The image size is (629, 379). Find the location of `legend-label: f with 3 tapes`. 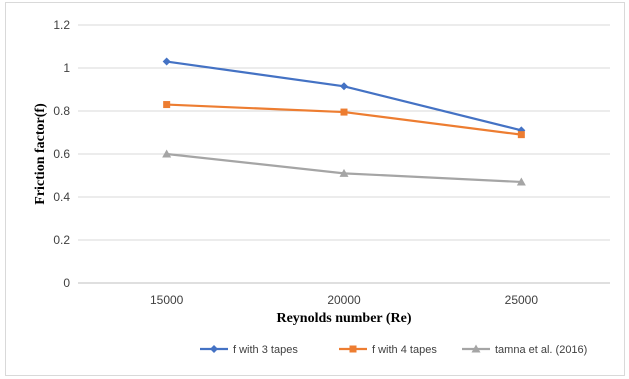

legend-label: f with 3 tapes is located at coordinates (265, 350).